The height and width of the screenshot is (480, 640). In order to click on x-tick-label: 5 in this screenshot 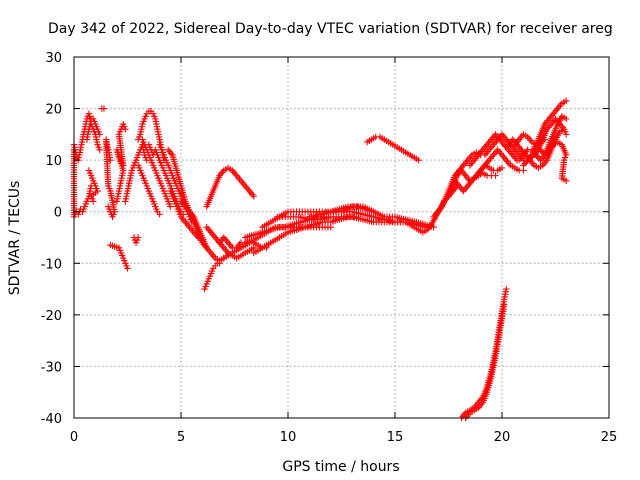, I will do `click(181, 437)`.